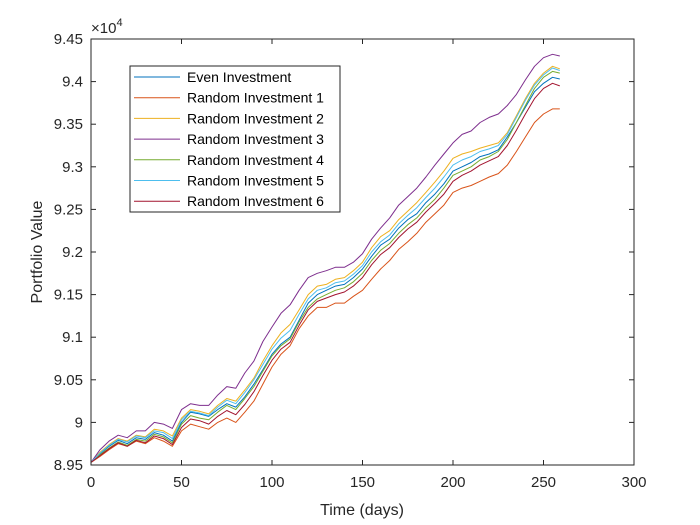  I want to click on y-tick-label-6: 9.25, so click(68, 209).